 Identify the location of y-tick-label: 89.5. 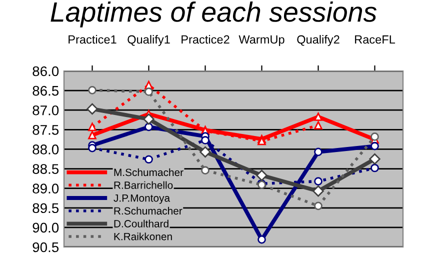
(45, 208).